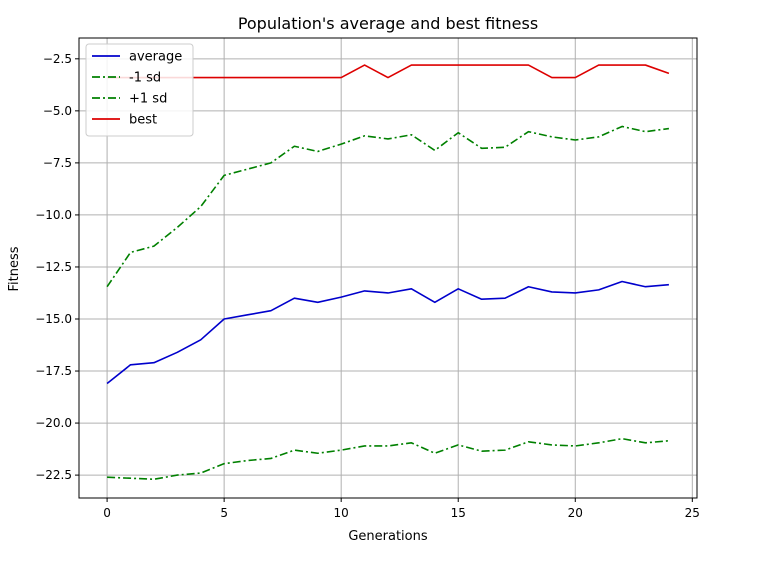 The width and height of the screenshot is (780, 562). Describe the element at coordinates (57, 111) in the screenshot. I see `y-tick-label: −5.0` at that location.